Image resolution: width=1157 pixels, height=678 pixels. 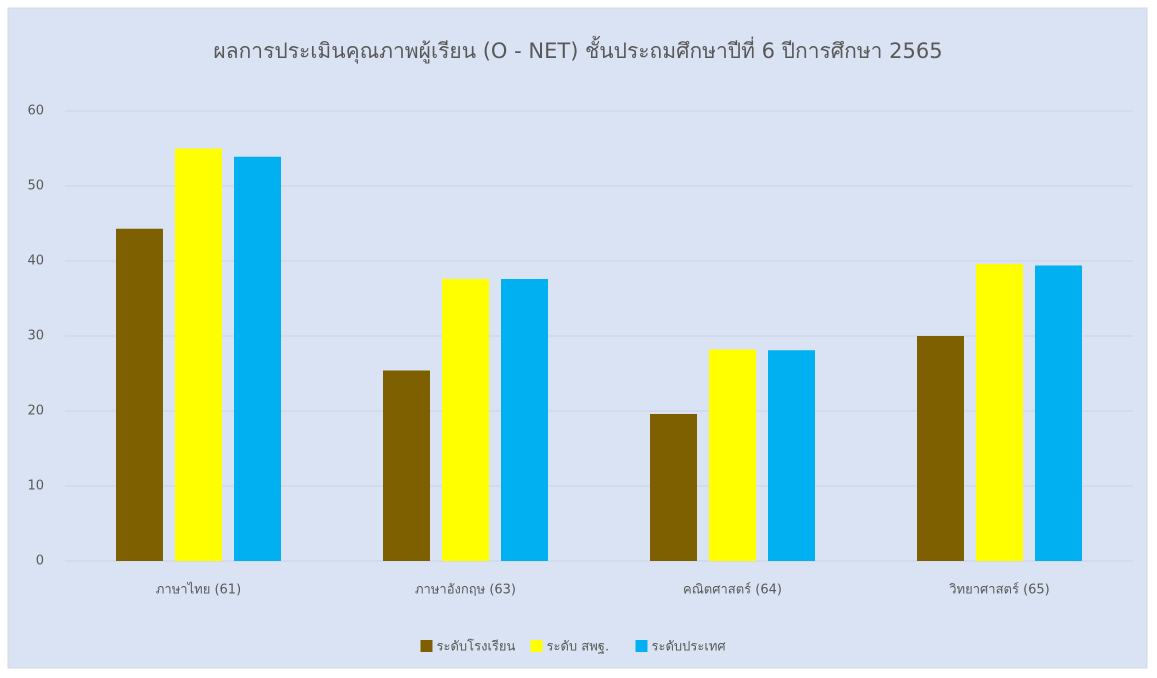 What do you see at coordinates (35, 486) in the screenshot?
I see `y-tick-label: 10` at bounding box center [35, 486].